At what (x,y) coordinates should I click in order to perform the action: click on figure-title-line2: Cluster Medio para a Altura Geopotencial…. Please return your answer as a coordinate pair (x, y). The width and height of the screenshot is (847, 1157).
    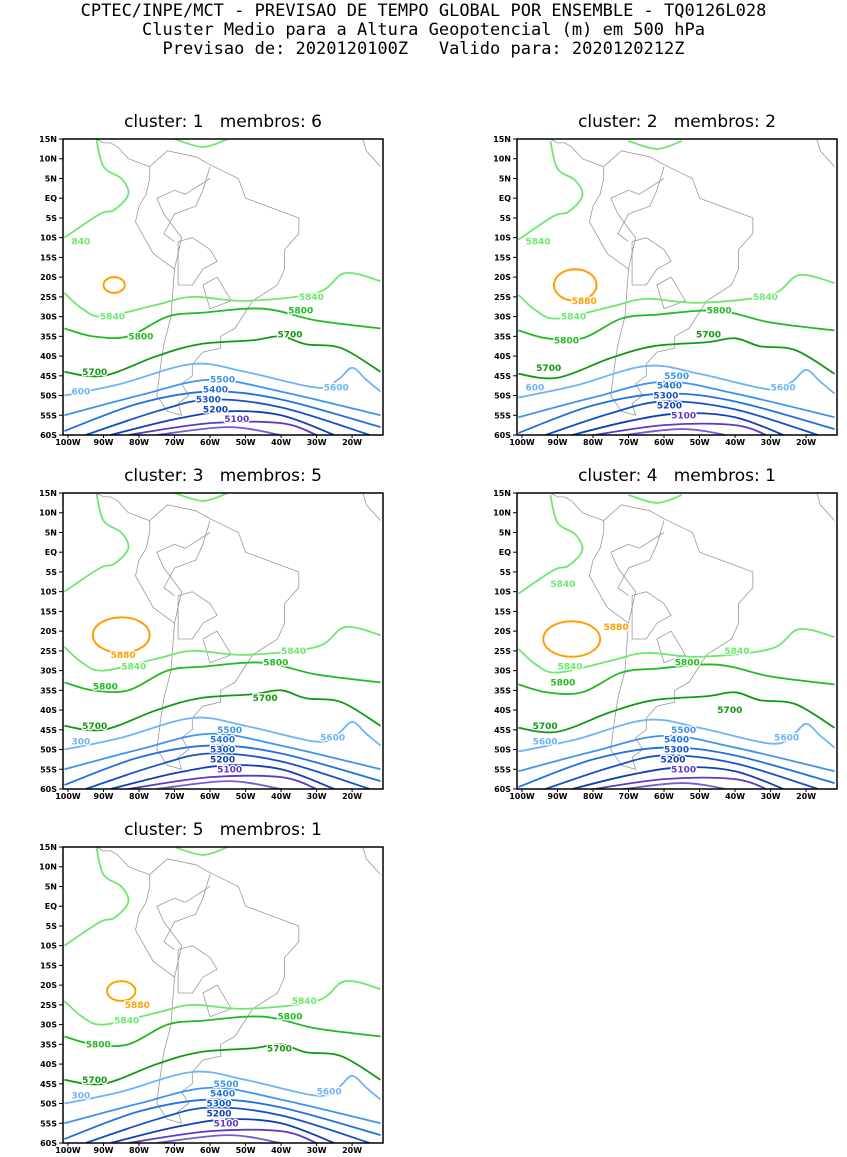
    Looking at the image, I should click on (423, 30).